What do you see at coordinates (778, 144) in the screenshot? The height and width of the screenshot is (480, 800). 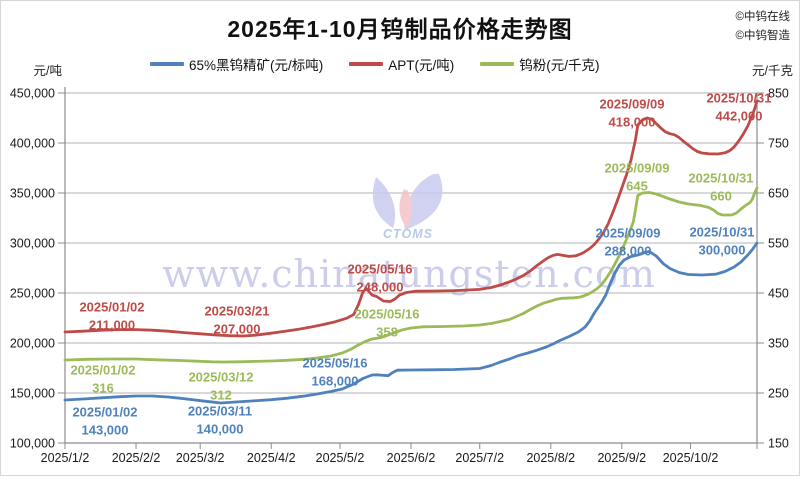 I see `y-axis-tick-right: 750` at bounding box center [778, 144].